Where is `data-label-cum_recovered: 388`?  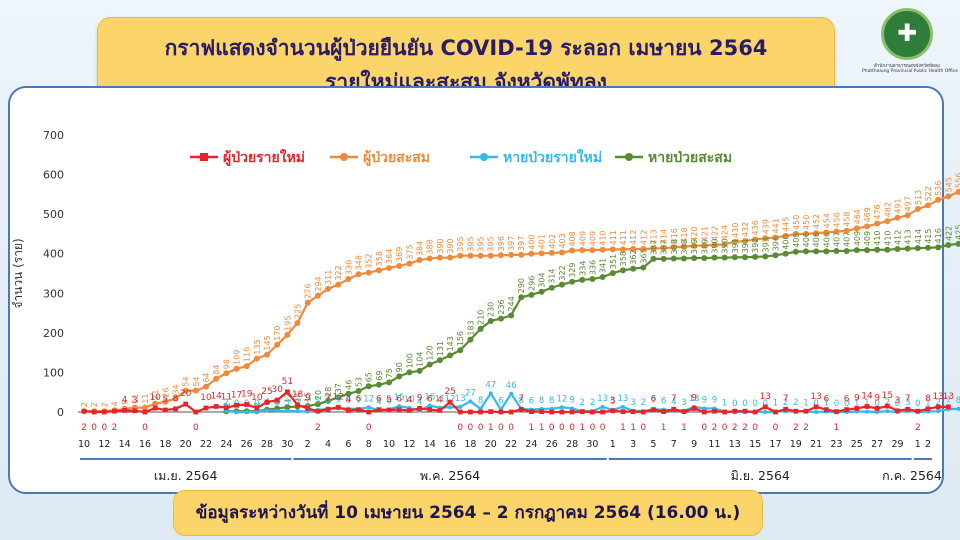
data-label-cum_recovered: 388 is located at coordinates (674, 246).